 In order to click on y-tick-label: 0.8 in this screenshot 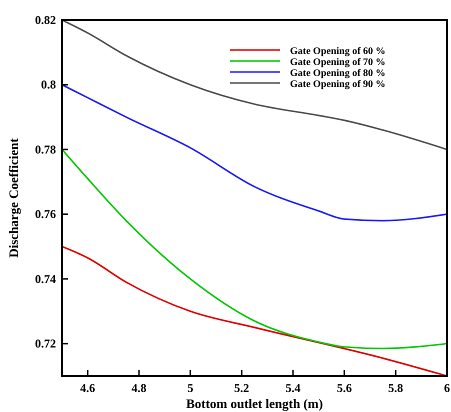, I will do `click(48, 85)`.